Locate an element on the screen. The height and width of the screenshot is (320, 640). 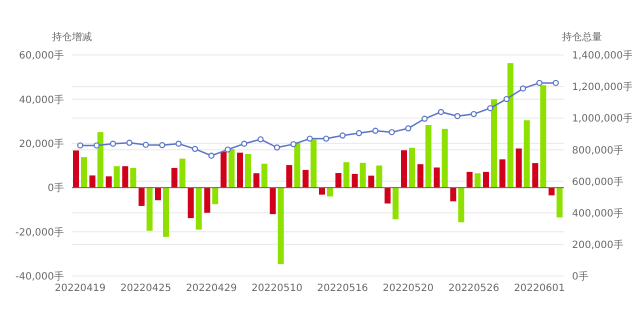
y-tick-label: 0手 is located at coordinates (56, 188).